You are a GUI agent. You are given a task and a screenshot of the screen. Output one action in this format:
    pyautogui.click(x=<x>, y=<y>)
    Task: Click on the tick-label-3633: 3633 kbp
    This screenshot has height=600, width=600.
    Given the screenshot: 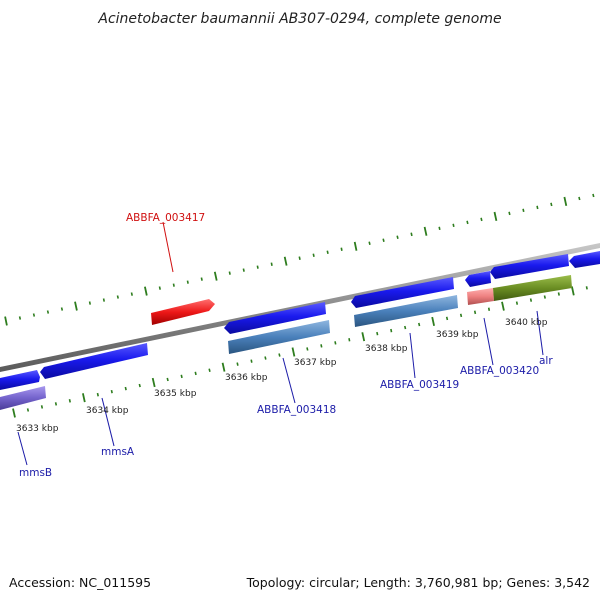 What is the action you would take?
    pyautogui.click(x=37, y=429)
    